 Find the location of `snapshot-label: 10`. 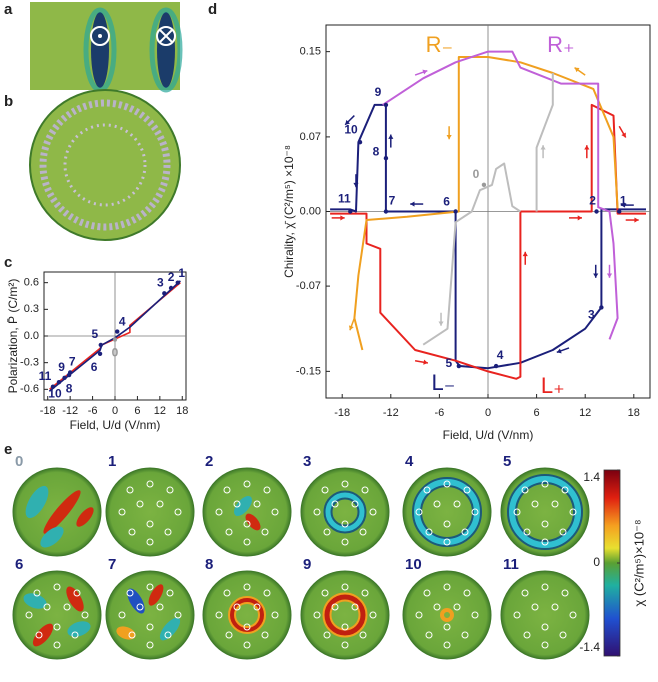

snapshot-label: 10 is located at coordinates (413, 564).